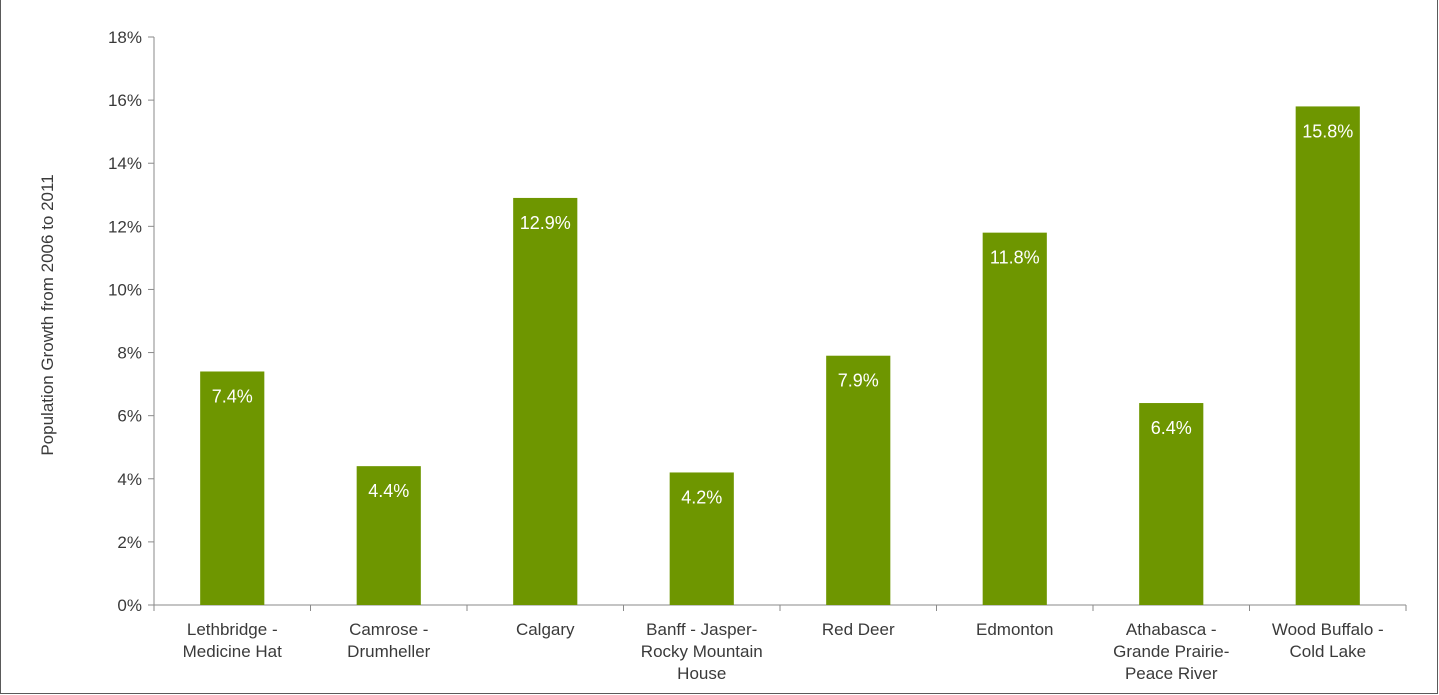 The height and width of the screenshot is (695, 1439). What do you see at coordinates (232, 651) in the screenshot?
I see `category-label: Medicine Hat` at bounding box center [232, 651].